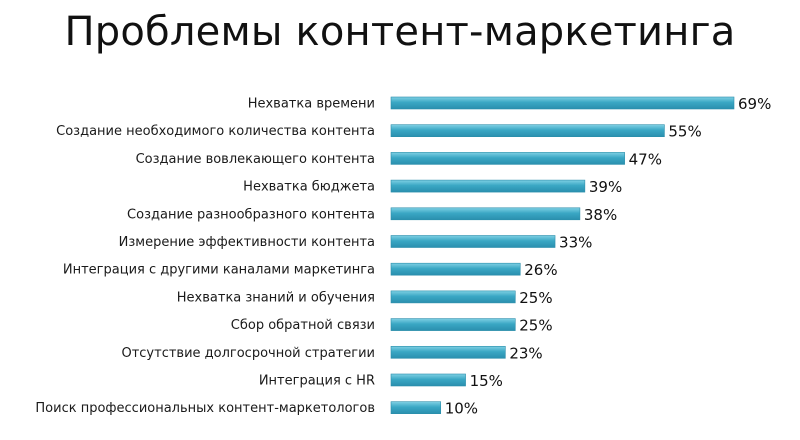 This screenshot has height=440, width=800. I want to click on category-label: Создание разнообразного контента, so click(251, 214).